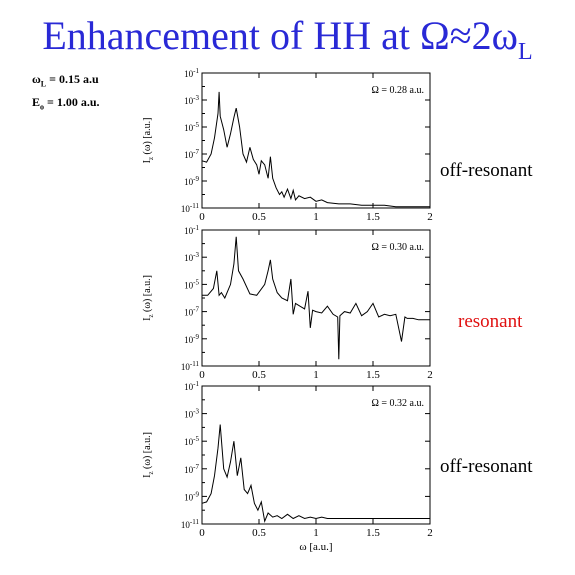 The width and height of the screenshot is (575, 575). I want to click on x-axis-label: ω [a.u.], so click(315, 547).